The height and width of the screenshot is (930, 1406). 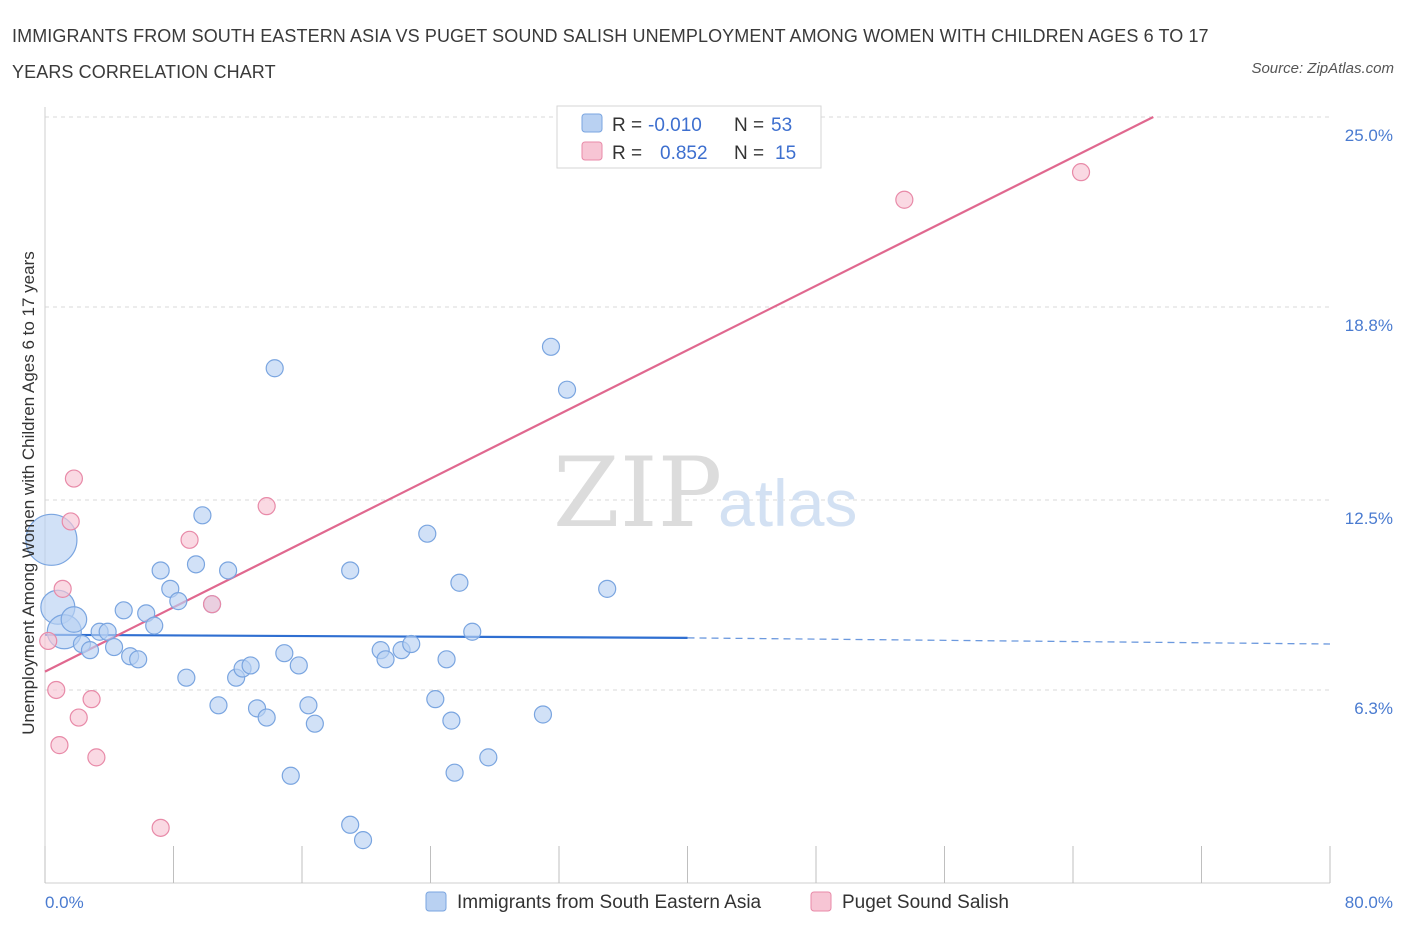 I want to click on x-tick-labels: 0.0% 80.0%, so click(x=719, y=902).